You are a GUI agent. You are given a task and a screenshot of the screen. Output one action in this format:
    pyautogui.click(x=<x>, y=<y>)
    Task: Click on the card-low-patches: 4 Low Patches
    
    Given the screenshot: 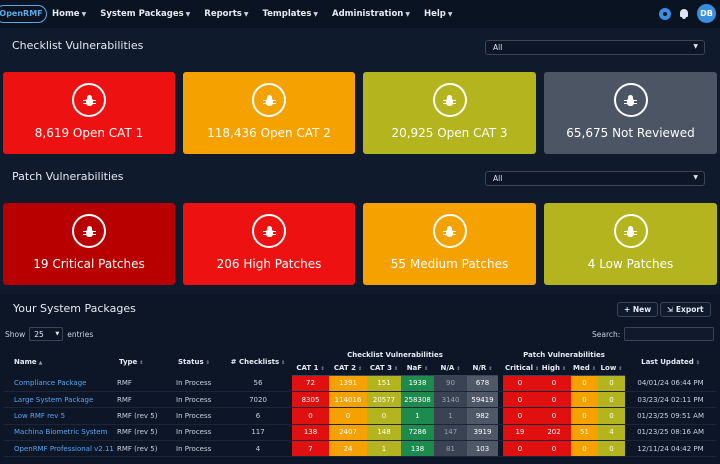 What is the action you would take?
    pyautogui.click(x=630, y=244)
    